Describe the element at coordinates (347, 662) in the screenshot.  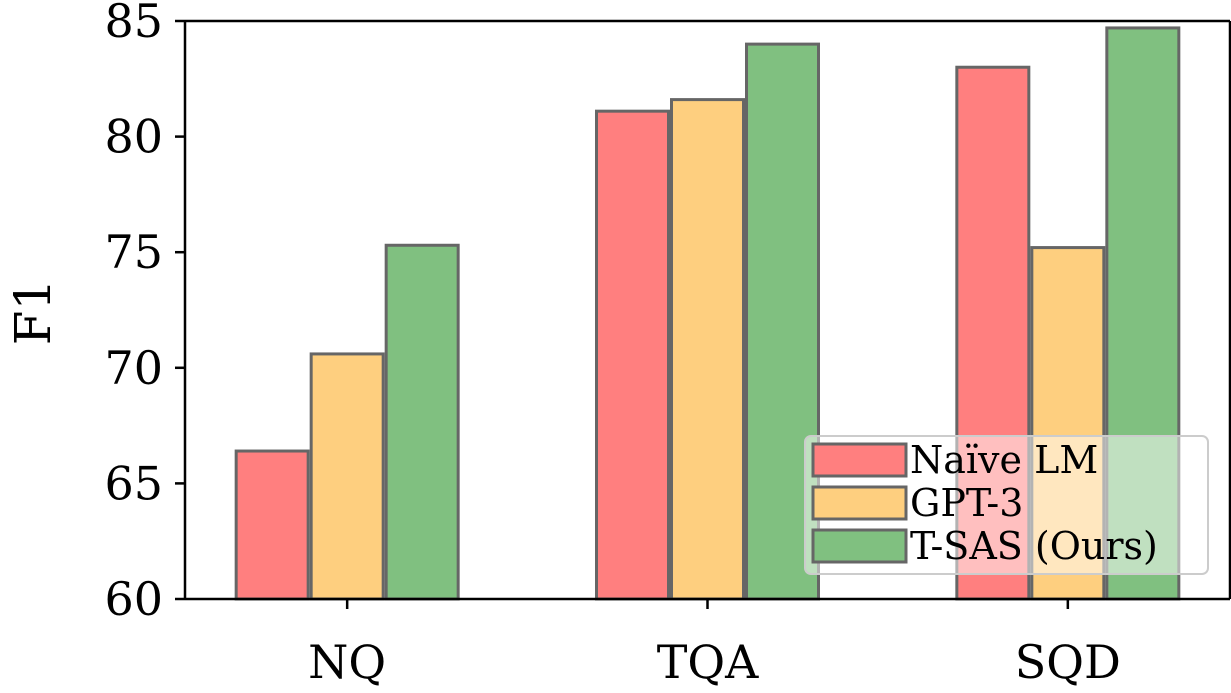
I see `x-tick-label: NQ` at that location.